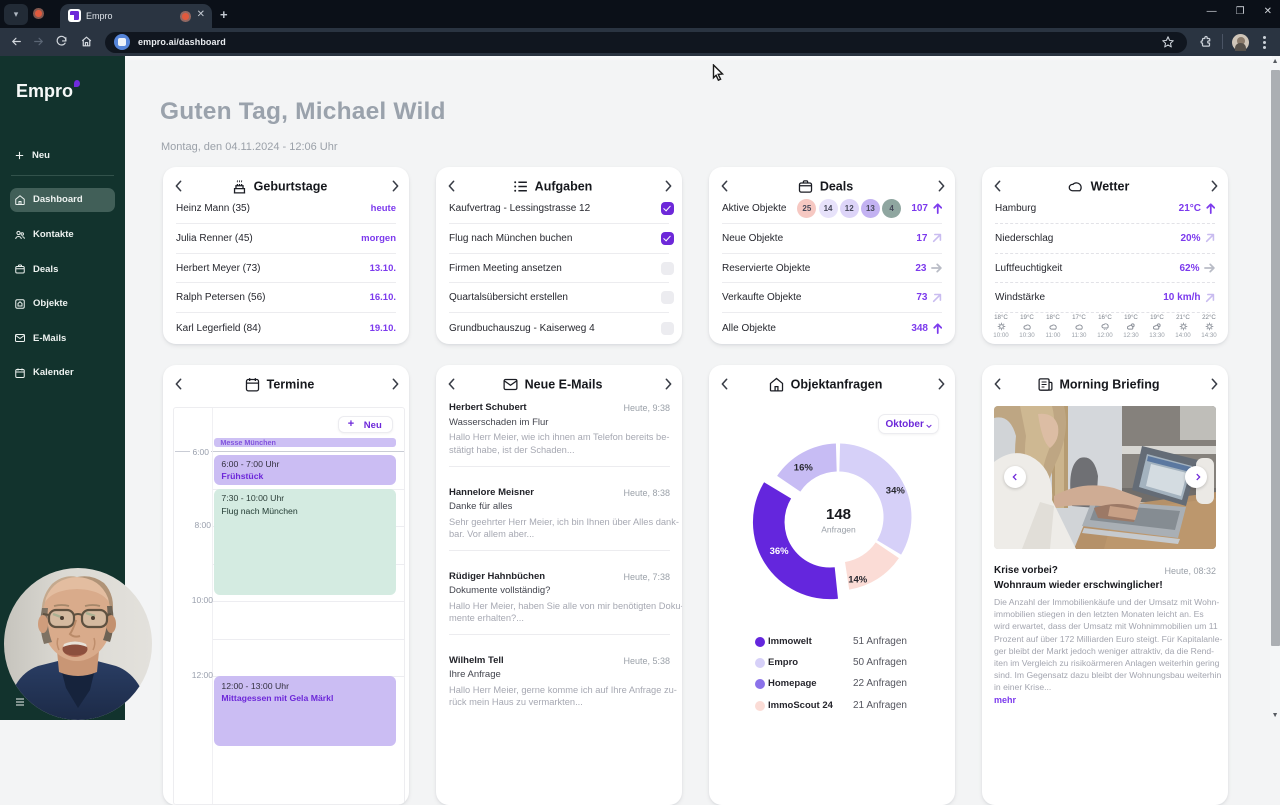  What do you see at coordinates (780, 551) in the screenshot?
I see `svg-text: 36%` at bounding box center [780, 551].